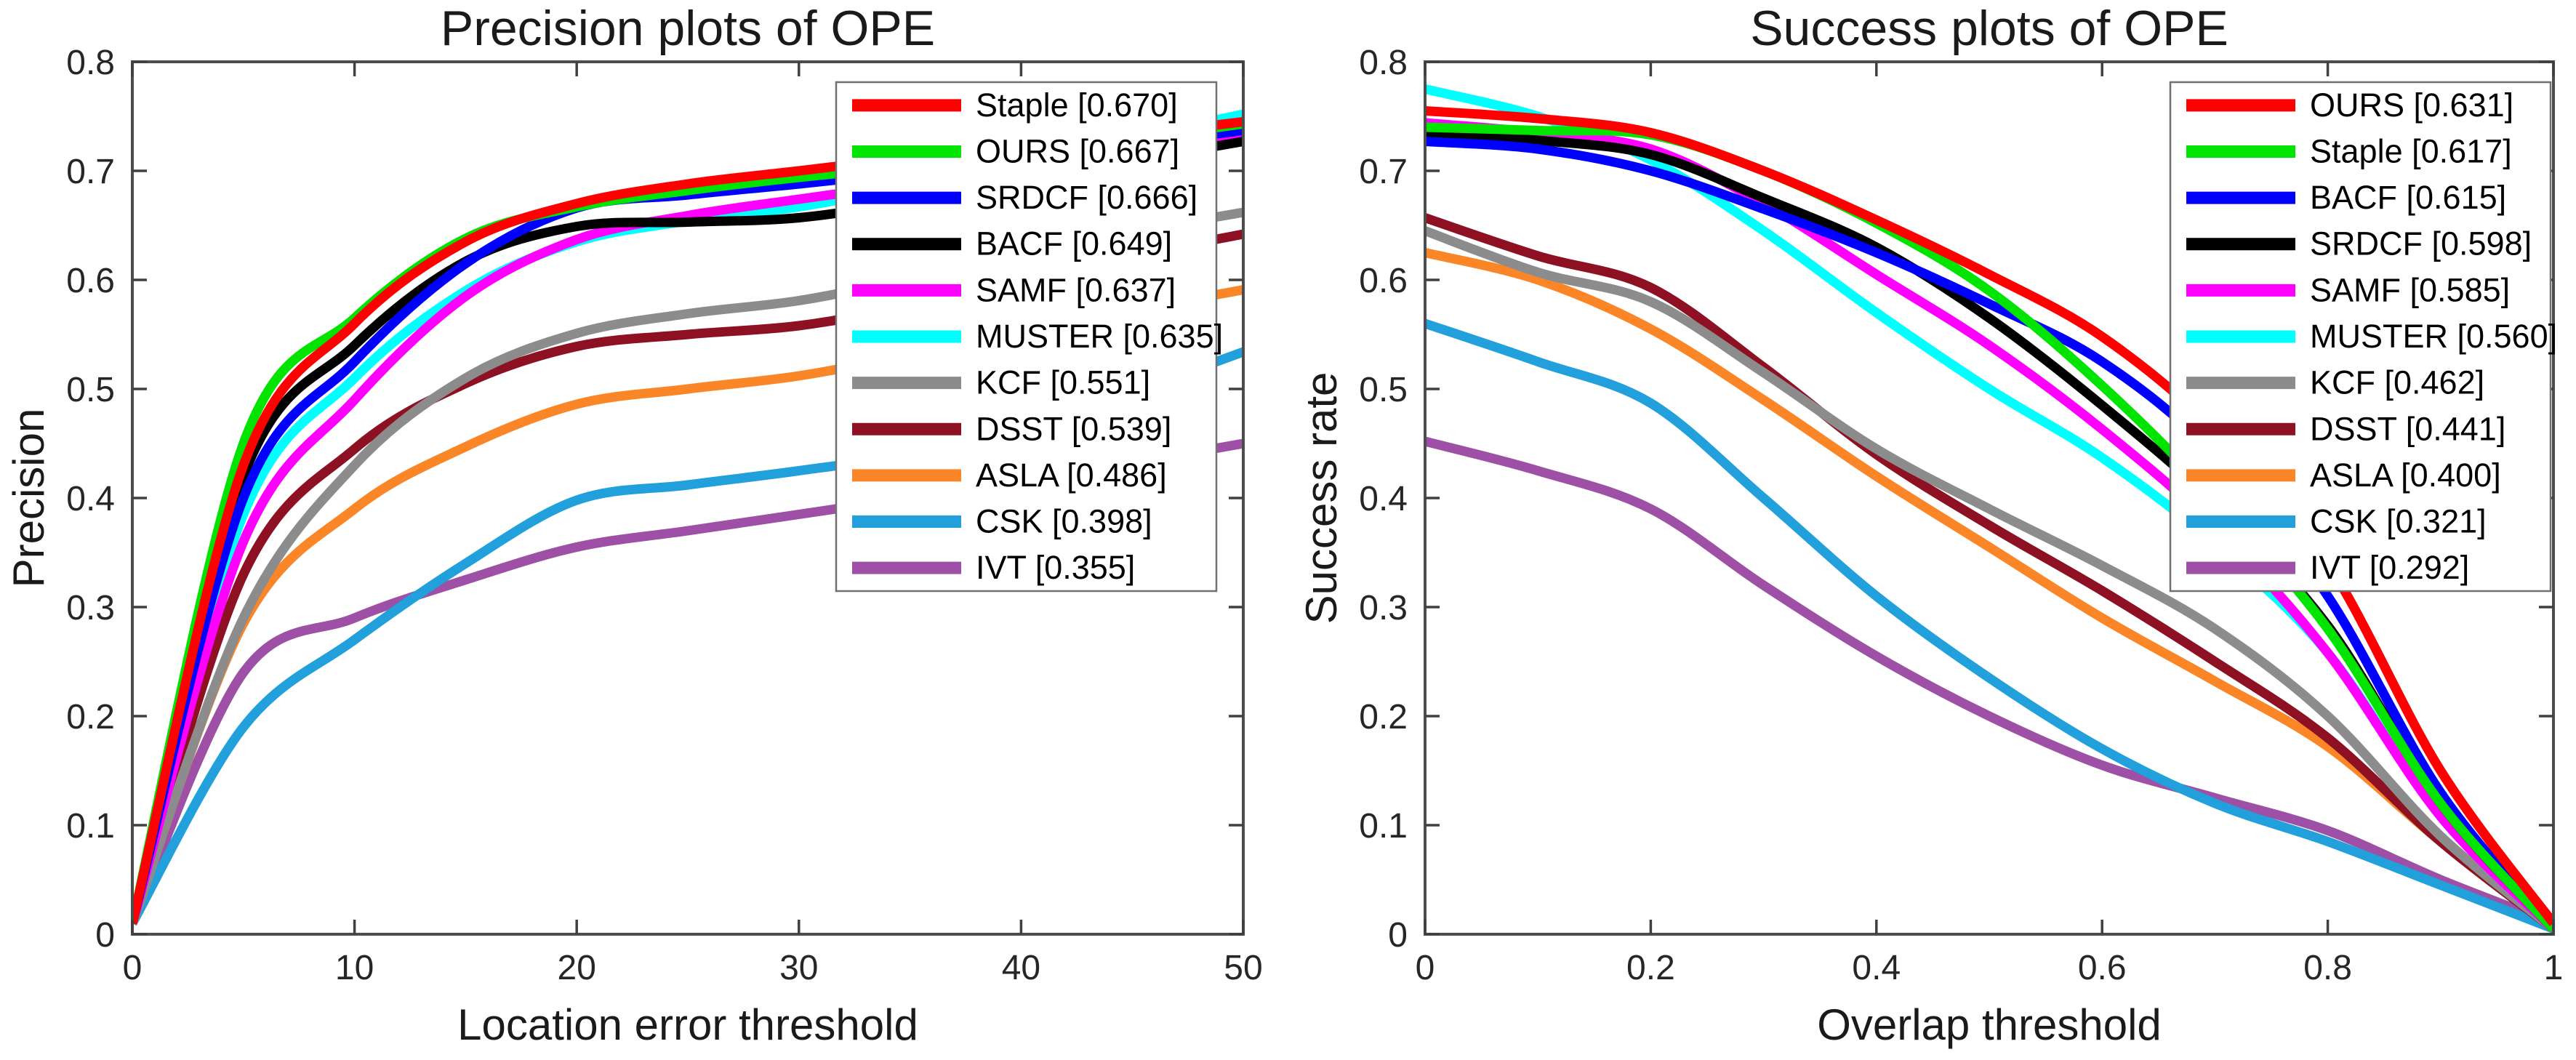  What do you see at coordinates (1063, 382) in the screenshot?
I see `legend-label: KCF [0.551]` at bounding box center [1063, 382].